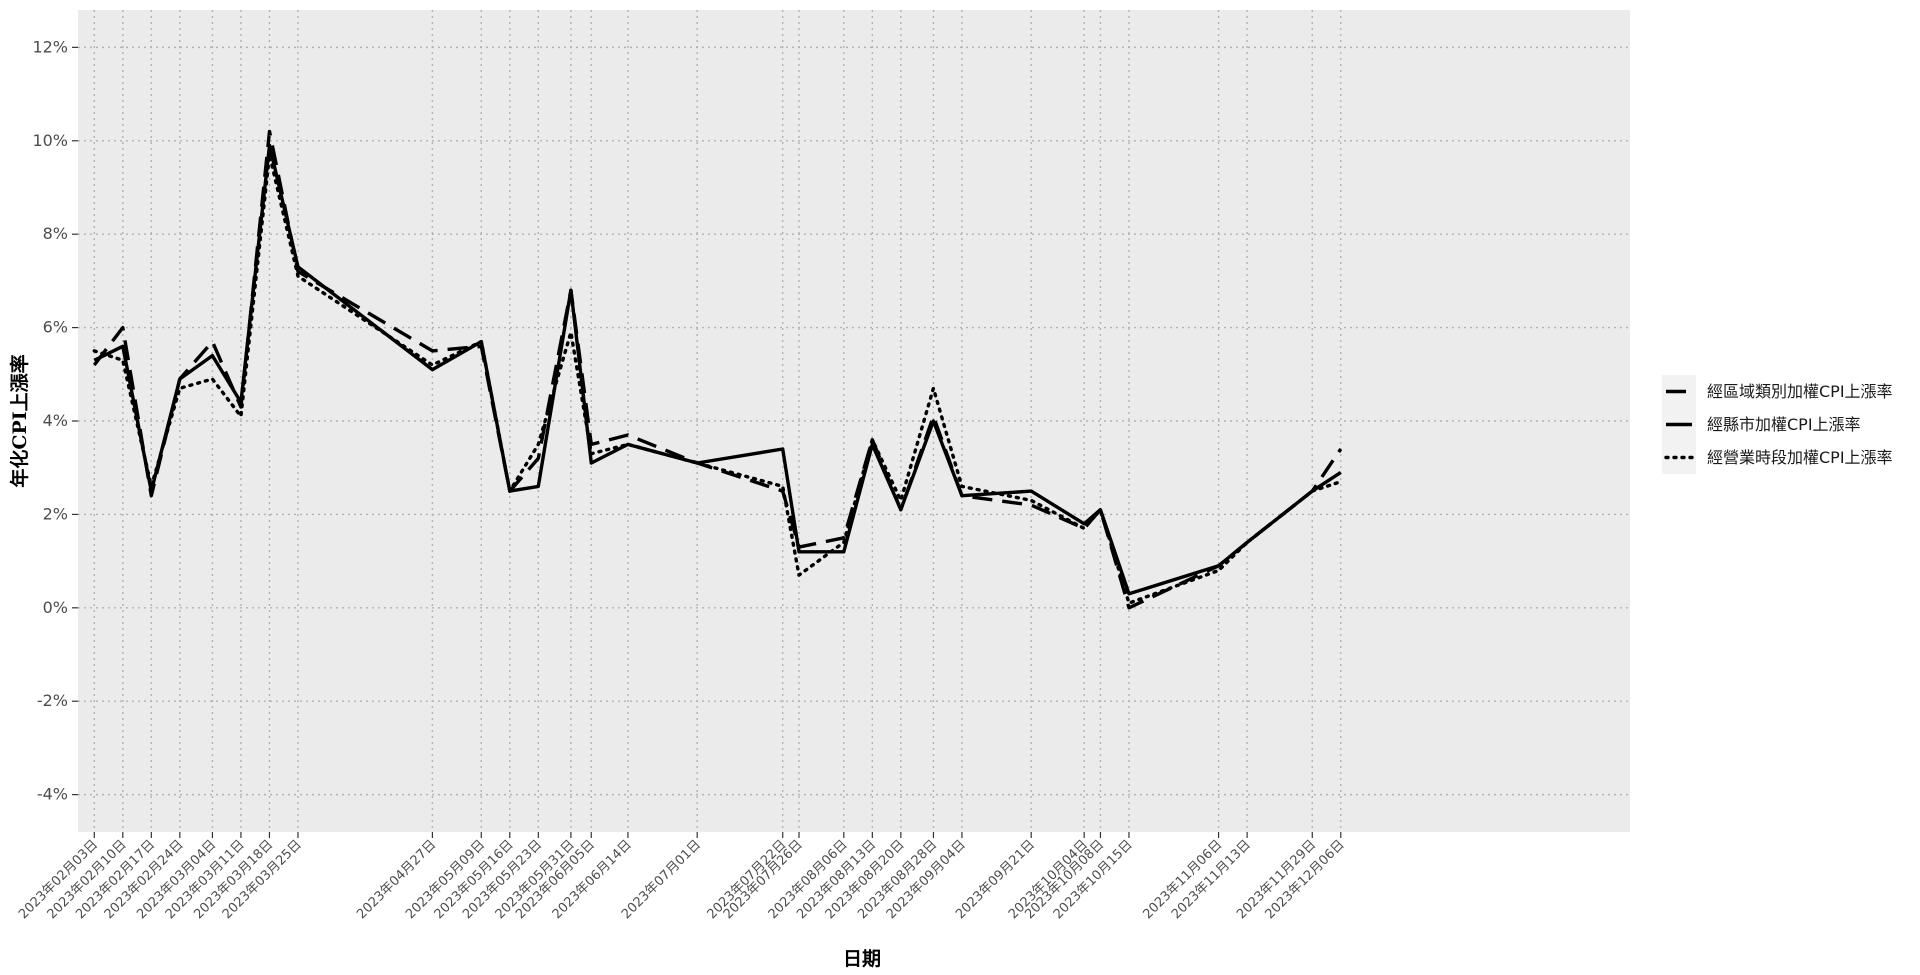 This screenshot has height=975, width=1920. Describe the element at coordinates (1800, 457) in the screenshot. I see `legend-label-3: 經營業時段加權CPI上漲率` at that location.